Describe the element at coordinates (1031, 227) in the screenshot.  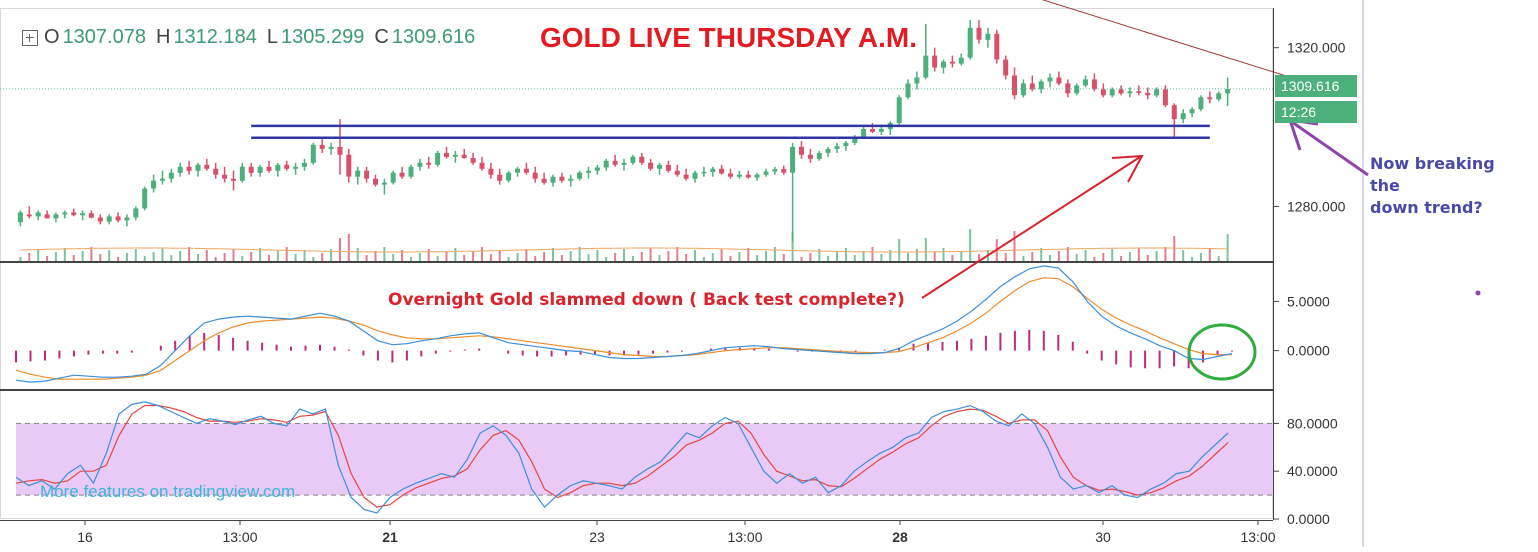
I see `red-arrow-shaft` at that location.